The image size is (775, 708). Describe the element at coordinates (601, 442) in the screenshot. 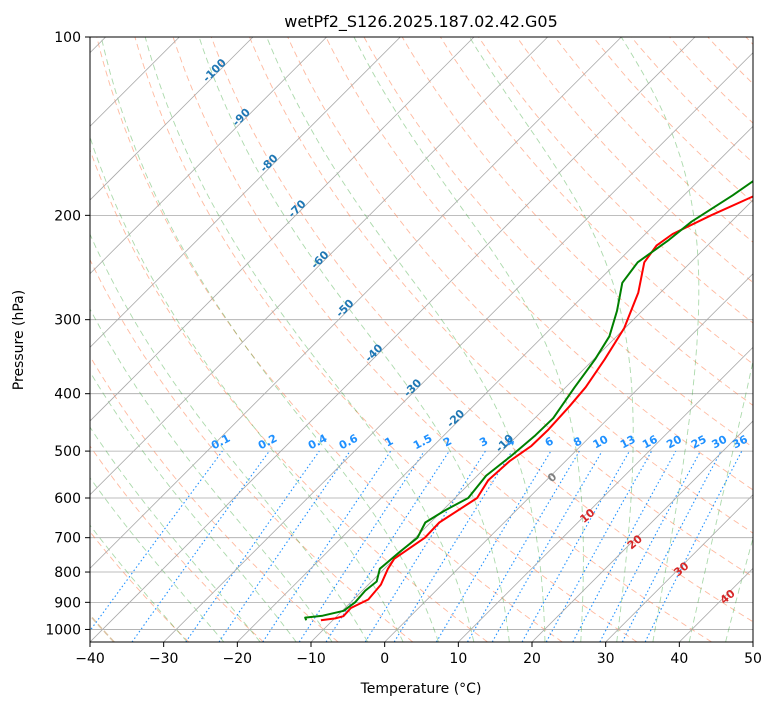

I see `mixing-ratio-label: 10` at that location.